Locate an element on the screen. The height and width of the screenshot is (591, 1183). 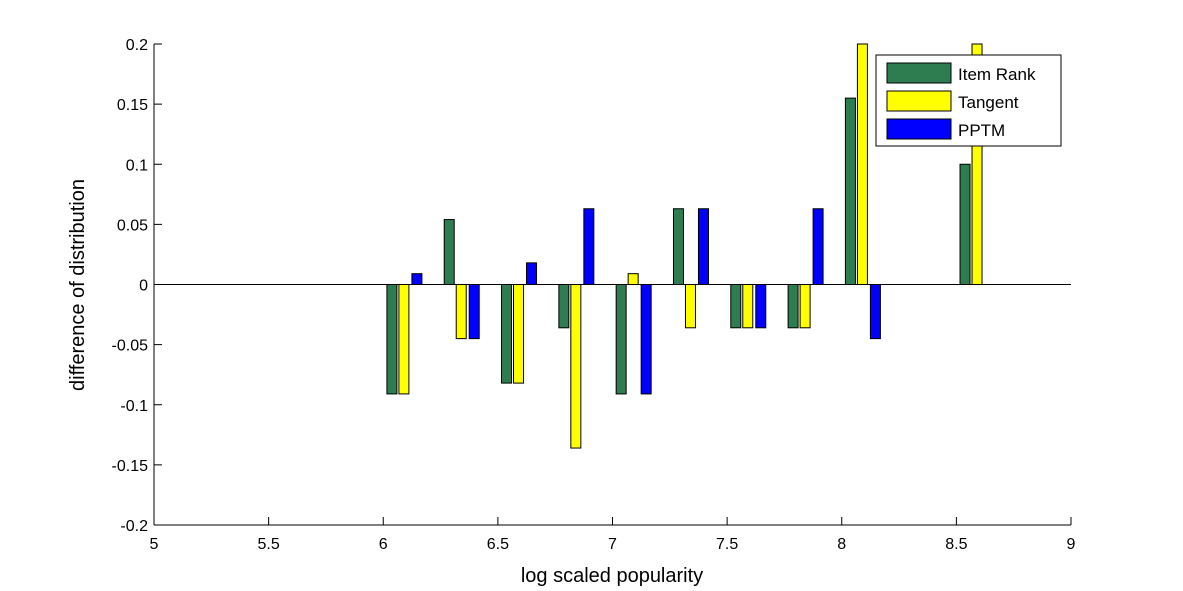
legend-swatch-item-rank is located at coordinates (919, 73).